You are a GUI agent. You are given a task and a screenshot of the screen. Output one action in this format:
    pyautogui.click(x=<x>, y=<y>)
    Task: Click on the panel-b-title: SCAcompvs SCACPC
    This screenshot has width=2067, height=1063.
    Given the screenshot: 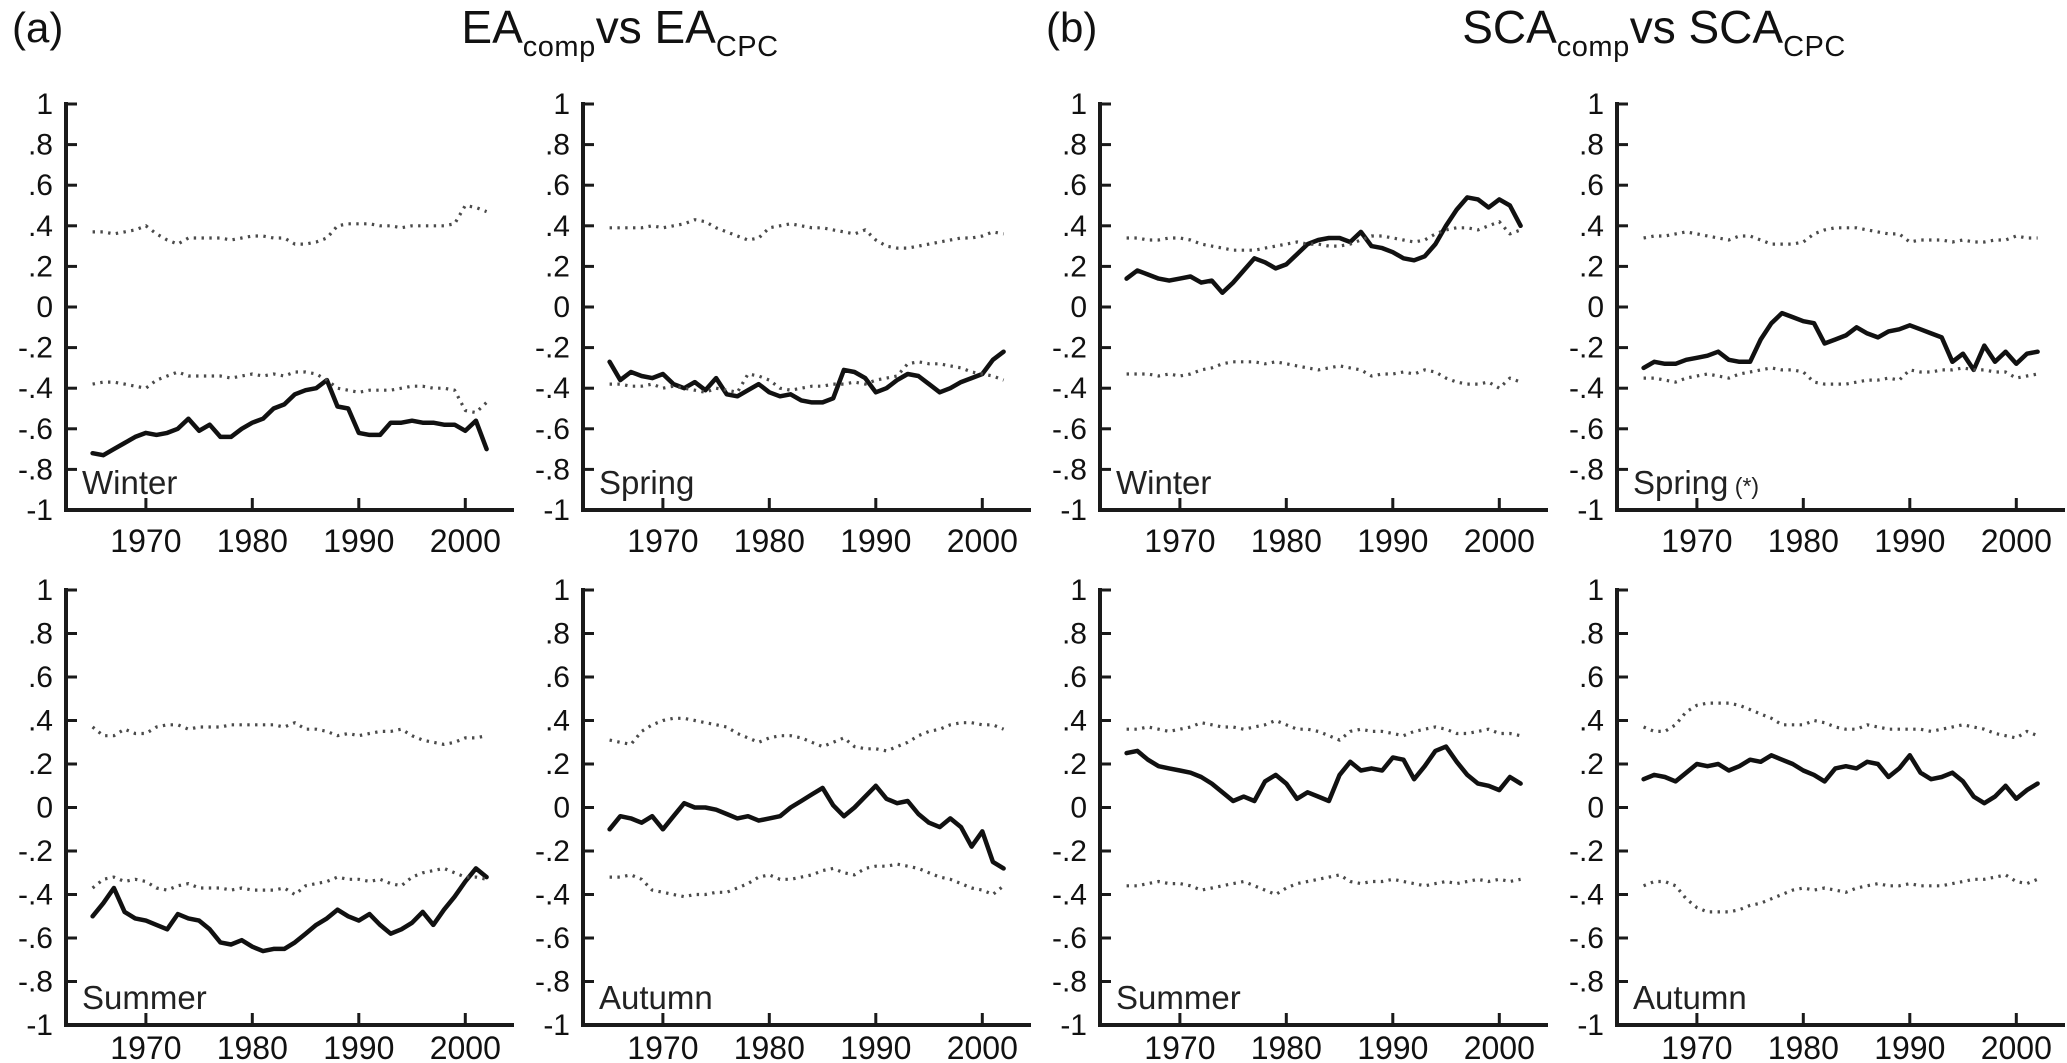 What is the action you would take?
    pyautogui.click(x=1602, y=31)
    